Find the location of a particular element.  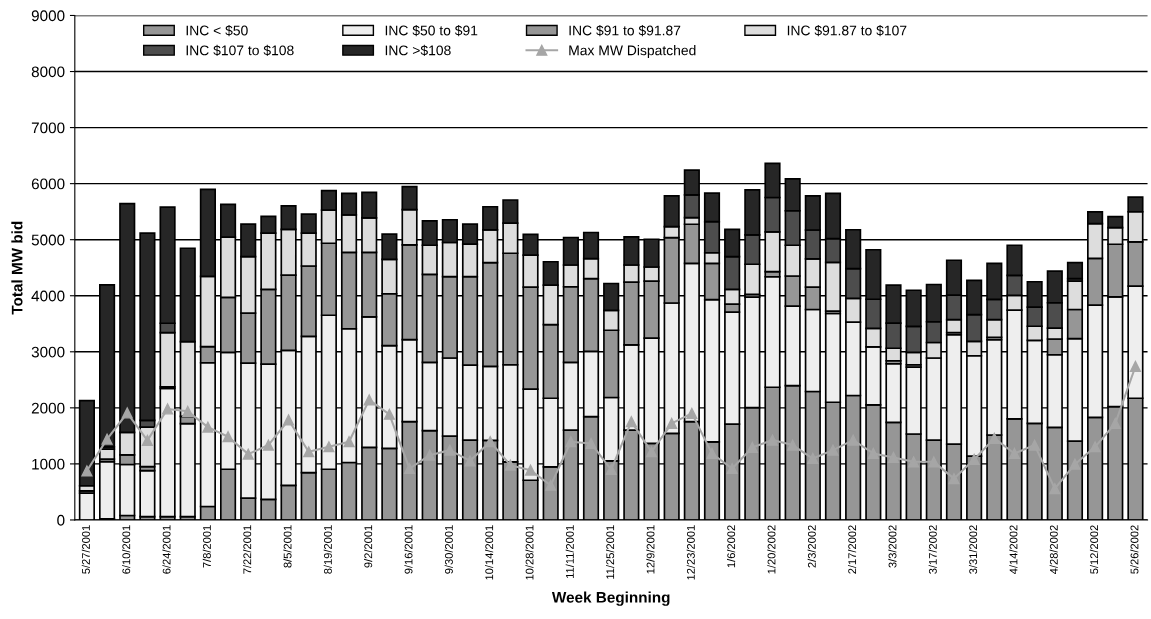

x-tick-label: 10/28/2001 is located at coordinates (529, 552).